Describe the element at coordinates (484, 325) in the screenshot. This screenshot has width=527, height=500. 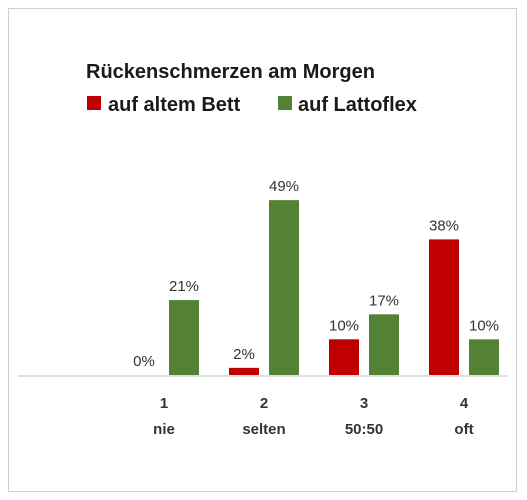
I see `value-label-lattoflex-4: 10%` at that location.